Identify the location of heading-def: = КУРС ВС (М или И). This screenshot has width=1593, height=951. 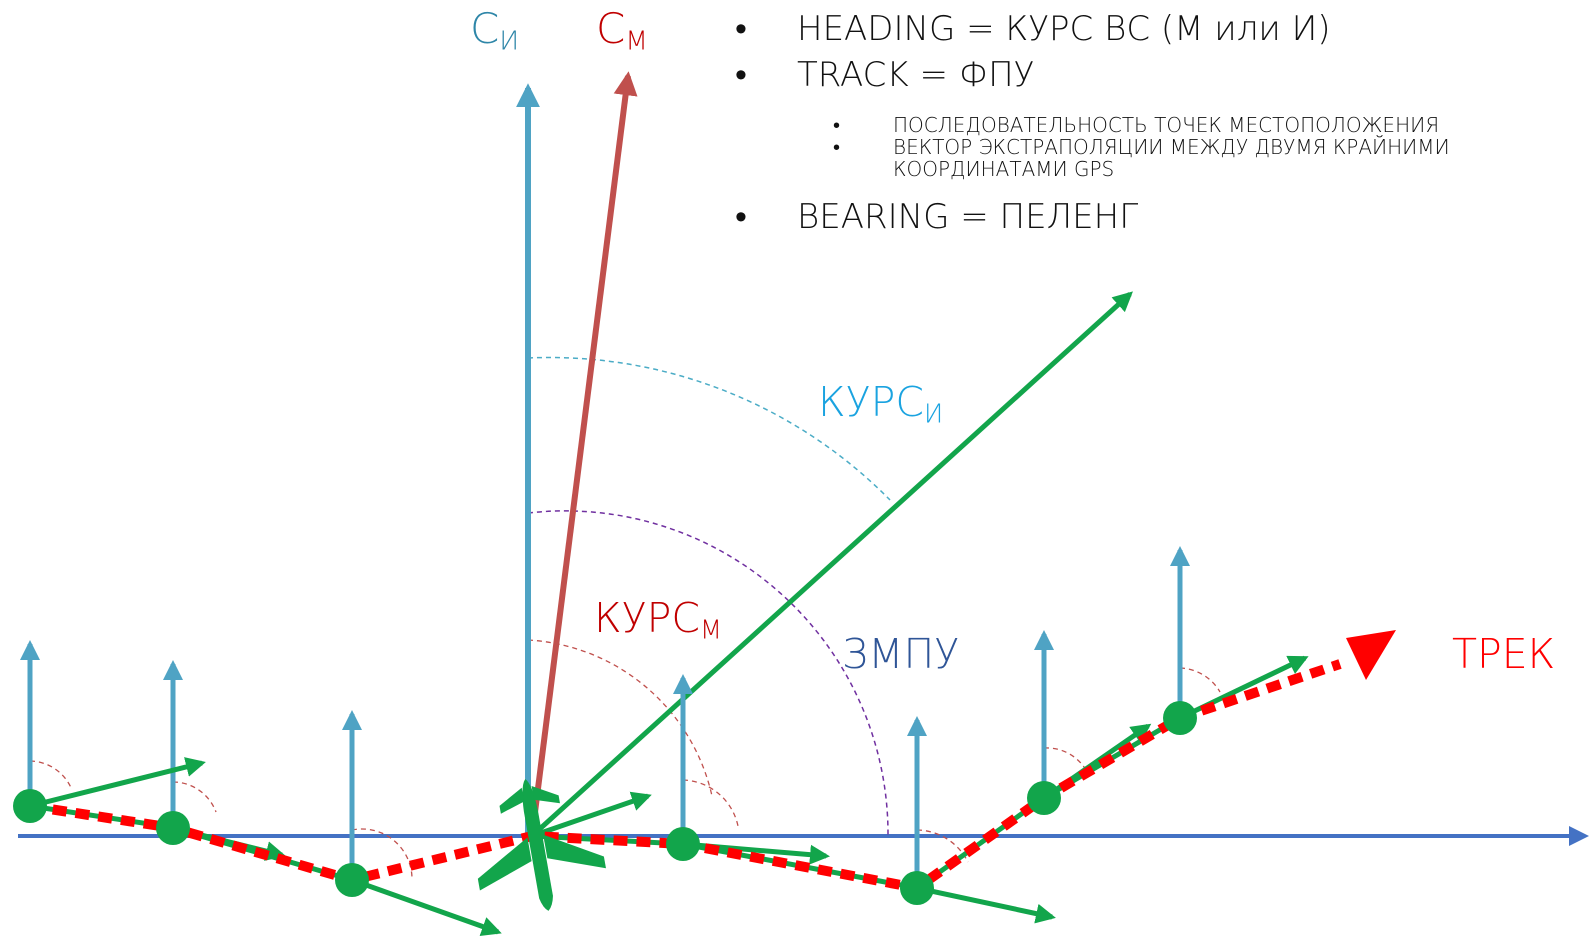
(1143, 29).